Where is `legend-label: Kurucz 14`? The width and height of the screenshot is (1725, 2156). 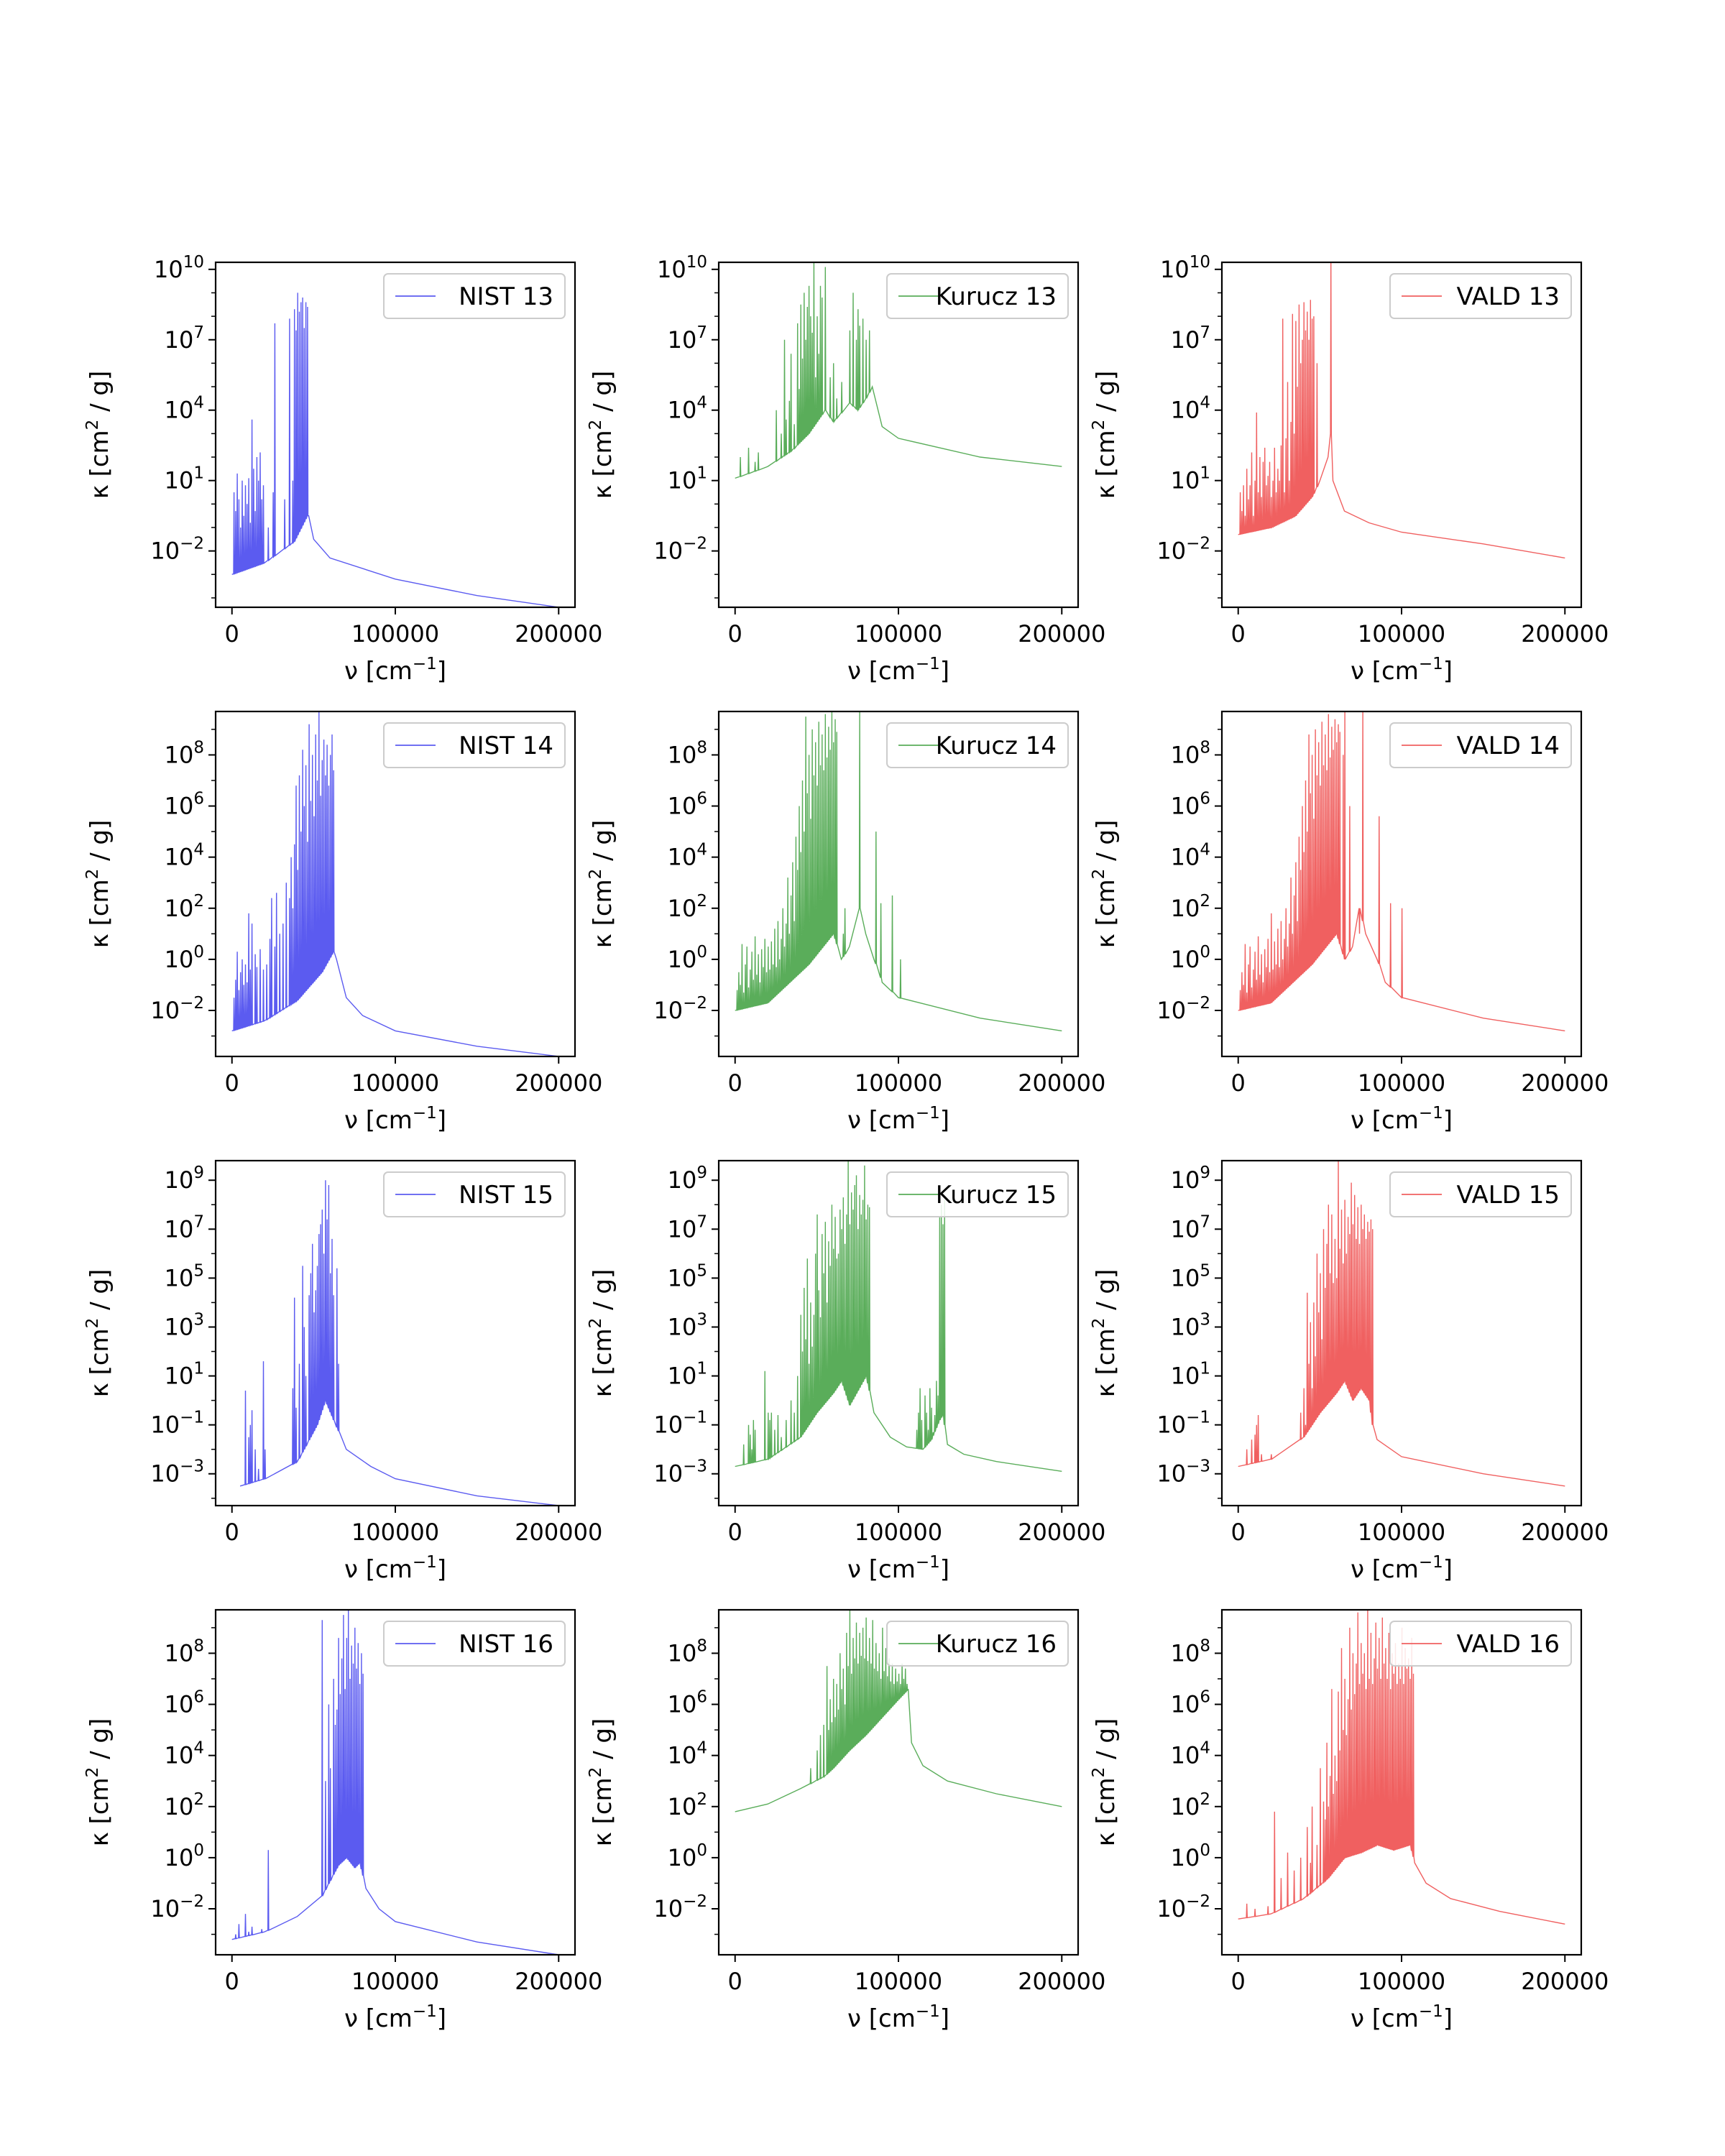
legend-label: Kurucz 14 is located at coordinates (996, 746).